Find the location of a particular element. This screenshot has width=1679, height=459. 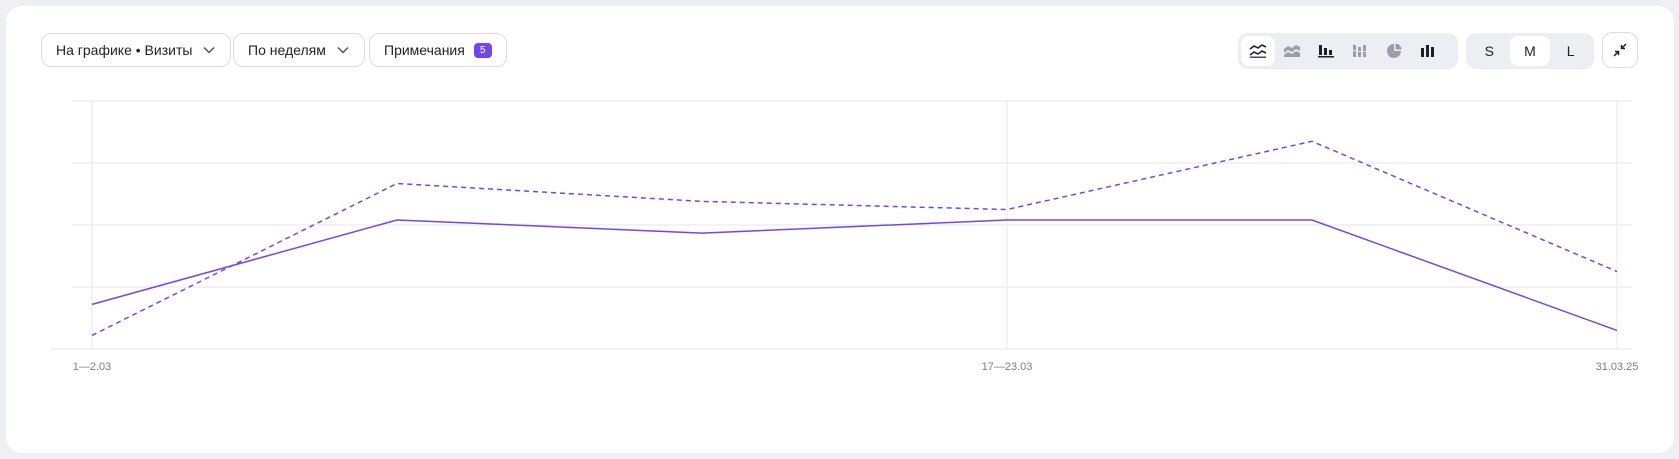

stacked-area-icon is located at coordinates (1292, 51).